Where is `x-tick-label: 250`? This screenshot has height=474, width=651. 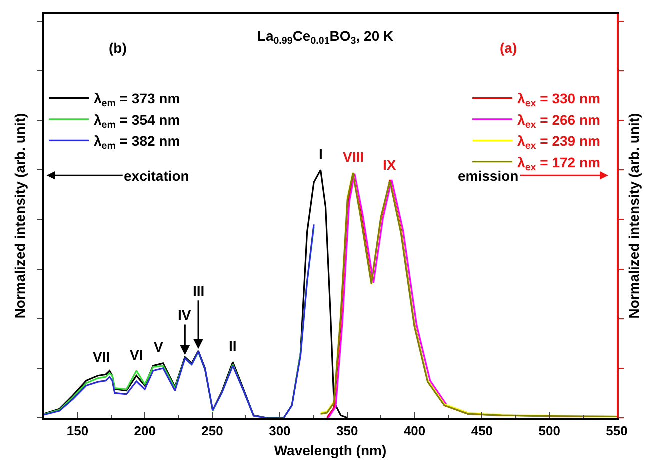 x-tick-label: 250 is located at coordinates (213, 431).